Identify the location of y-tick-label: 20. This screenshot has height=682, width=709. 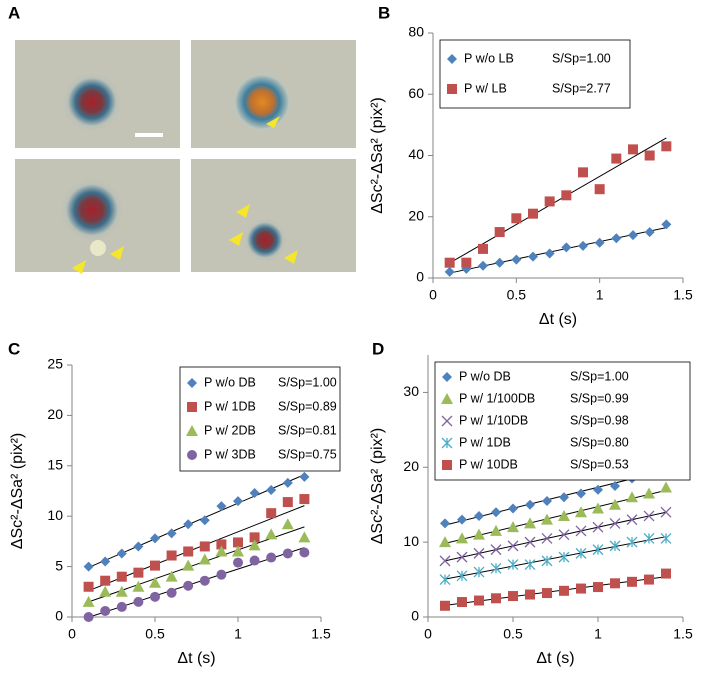
(416, 215).